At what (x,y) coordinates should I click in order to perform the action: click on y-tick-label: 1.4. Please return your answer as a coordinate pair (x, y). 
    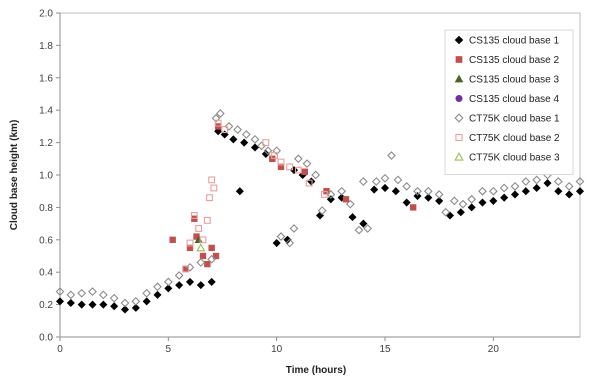
    Looking at the image, I should click on (46, 111).